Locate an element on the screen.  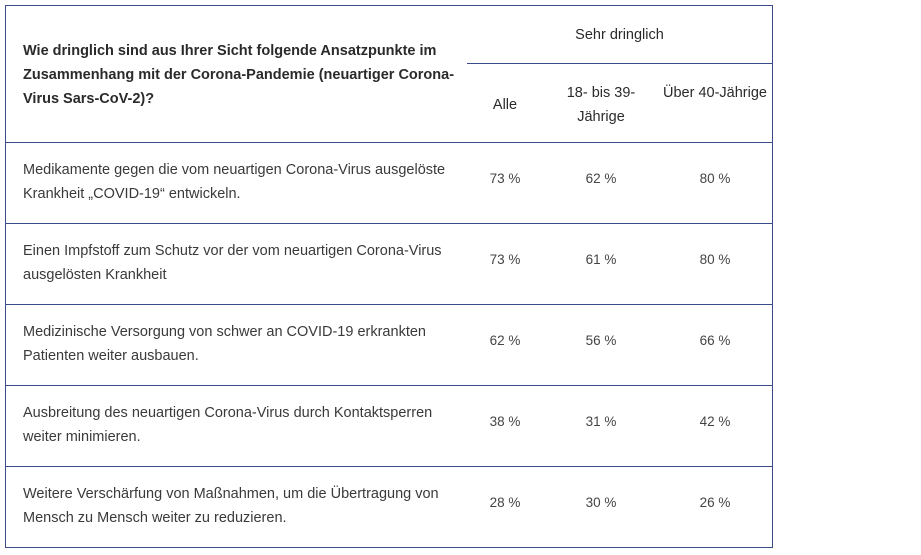
column-header-18-39: 18- bis 39-Jährige is located at coordinates (601, 105).